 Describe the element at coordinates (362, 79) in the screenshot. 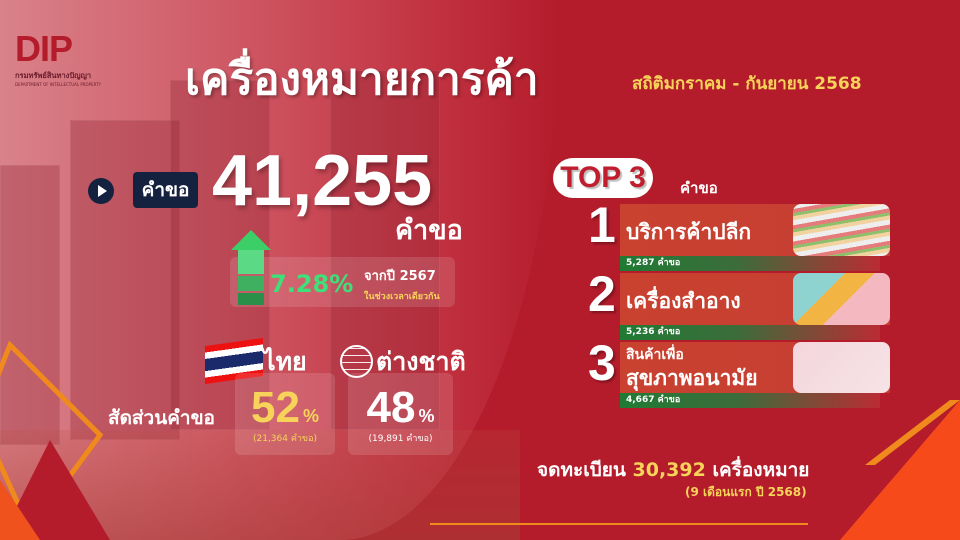

I see `page-title: เครื่องหมายการค้า` at that location.